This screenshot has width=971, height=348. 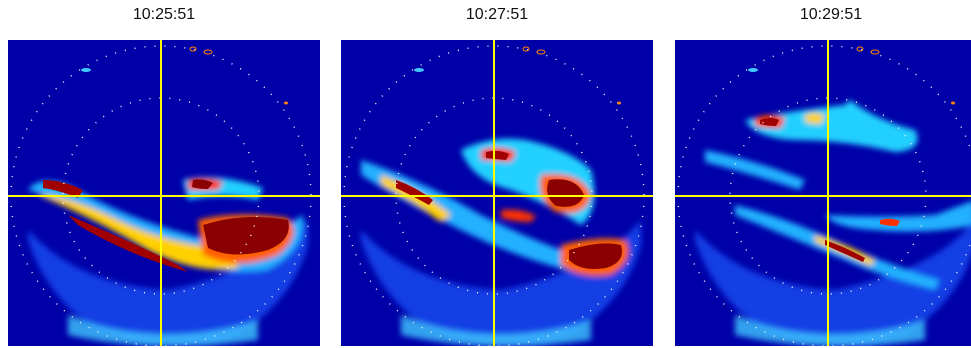 I want to click on panel-timestamp: 10:29:51, so click(x=831, y=14).